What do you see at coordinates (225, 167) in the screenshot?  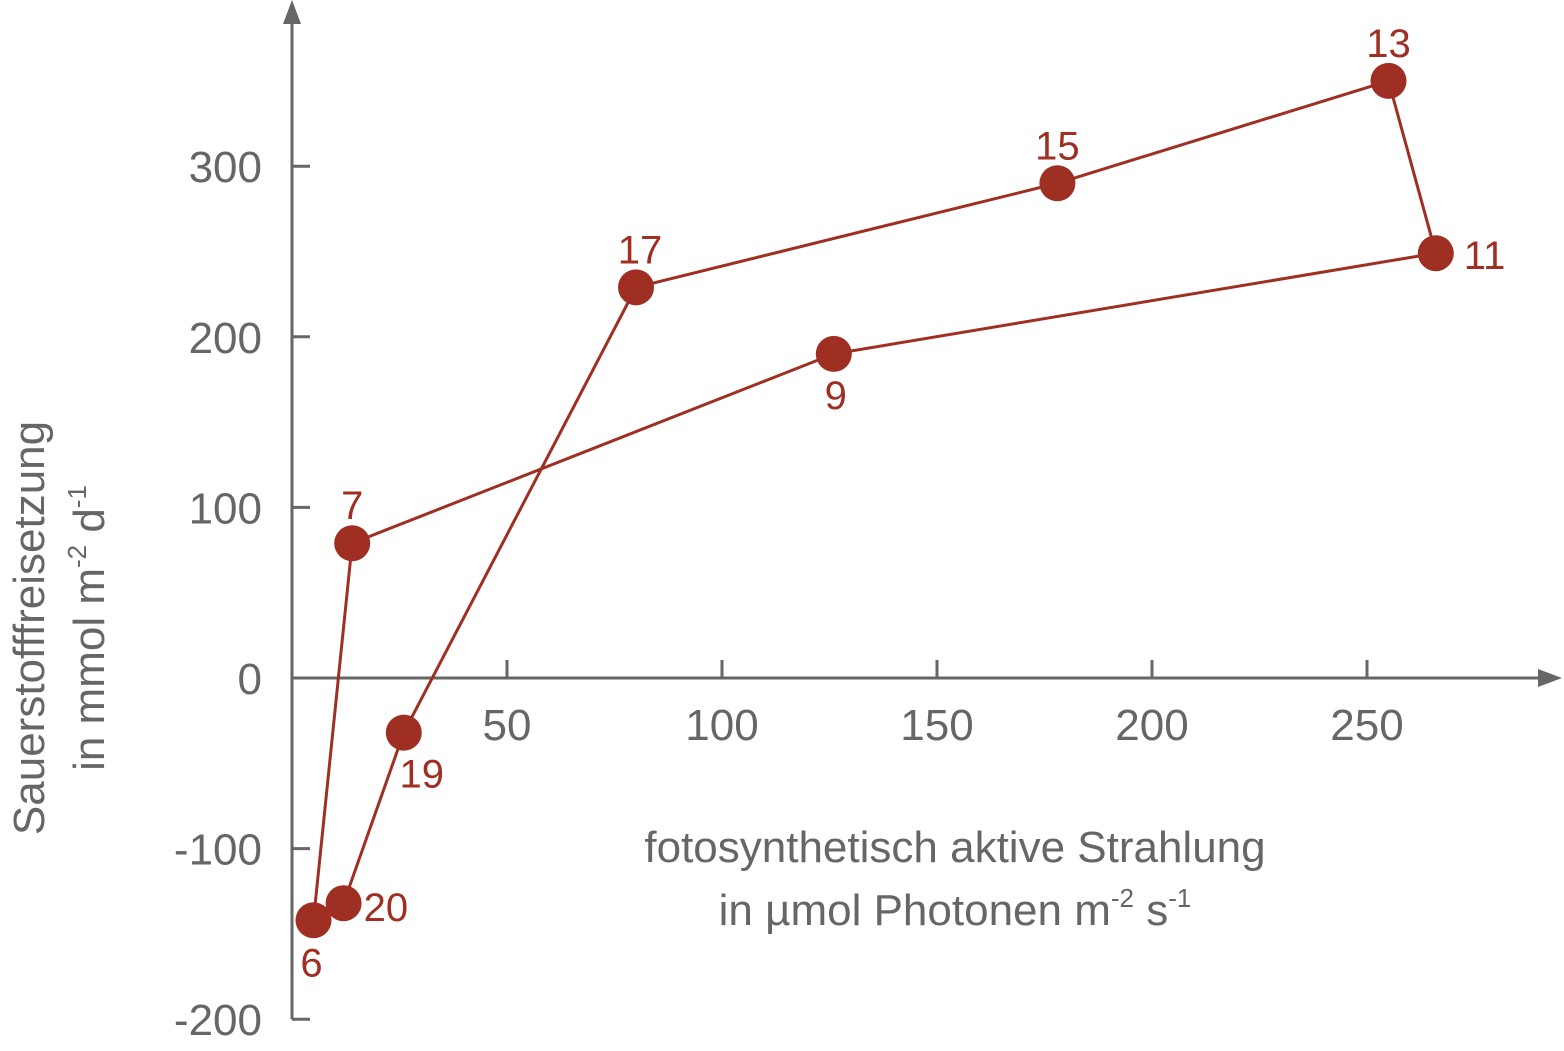 I see `y-tick-label-300: 300` at bounding box center [225, 167].